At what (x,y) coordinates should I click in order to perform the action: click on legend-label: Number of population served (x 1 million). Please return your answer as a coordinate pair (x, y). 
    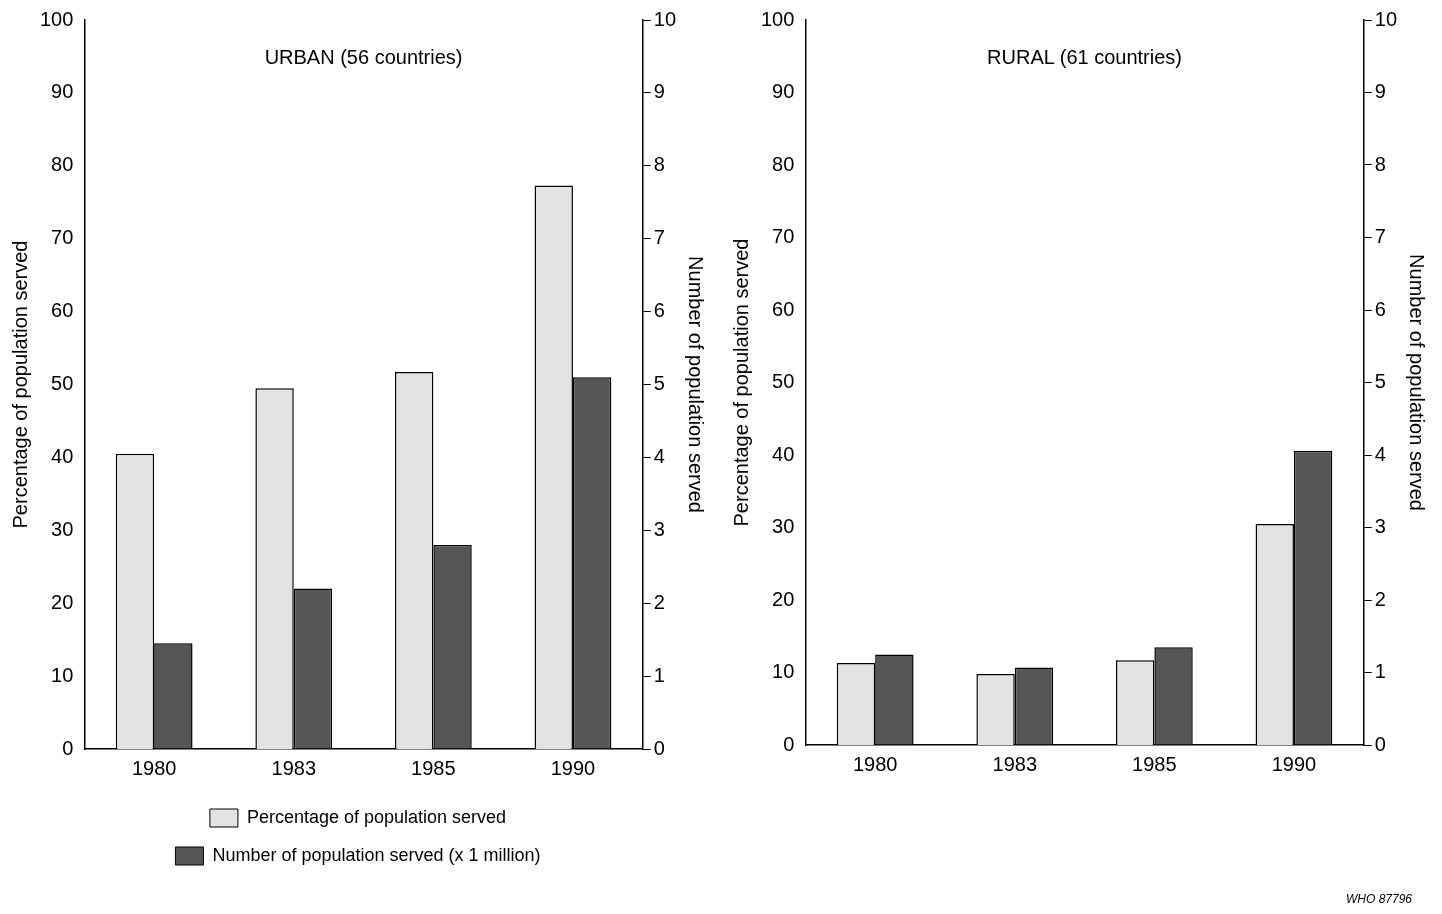
    Looking at the image, I should click on (376, 854).